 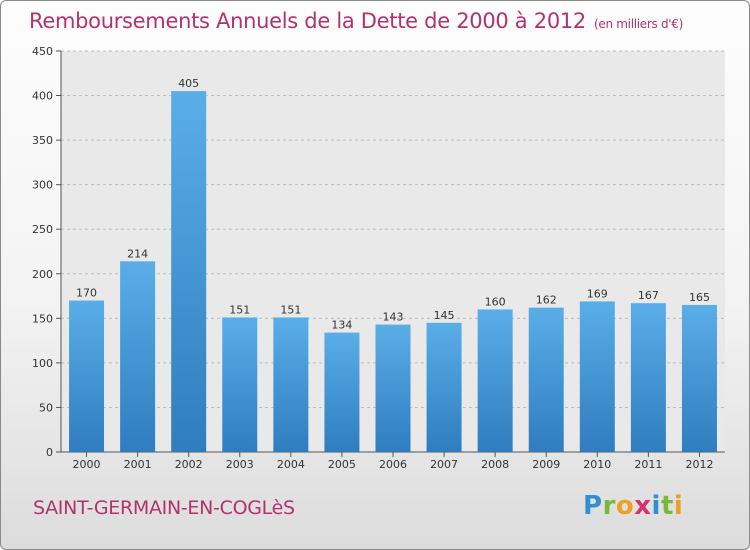 I want to click on data-label: 214, so click(x=137, y=253).